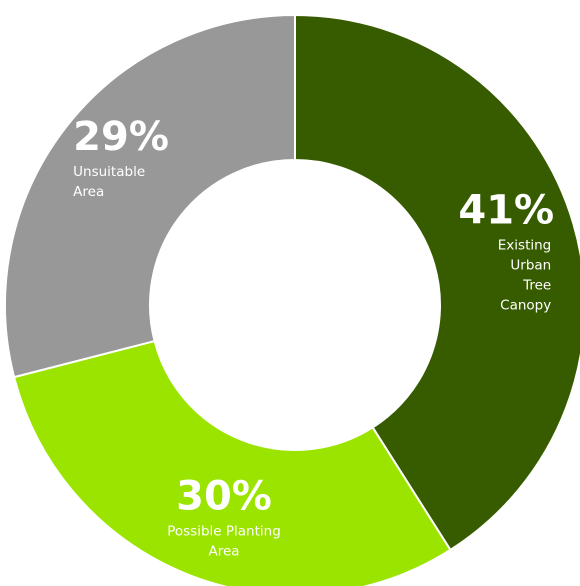 Image resolution: width=580 pixels, height=586 pixels. What do you see at coordinates (506, 211) in the screenshot?
I see `percent-label-existing-urban-tree-canopy: 41%` at bounding box center [506, 211].